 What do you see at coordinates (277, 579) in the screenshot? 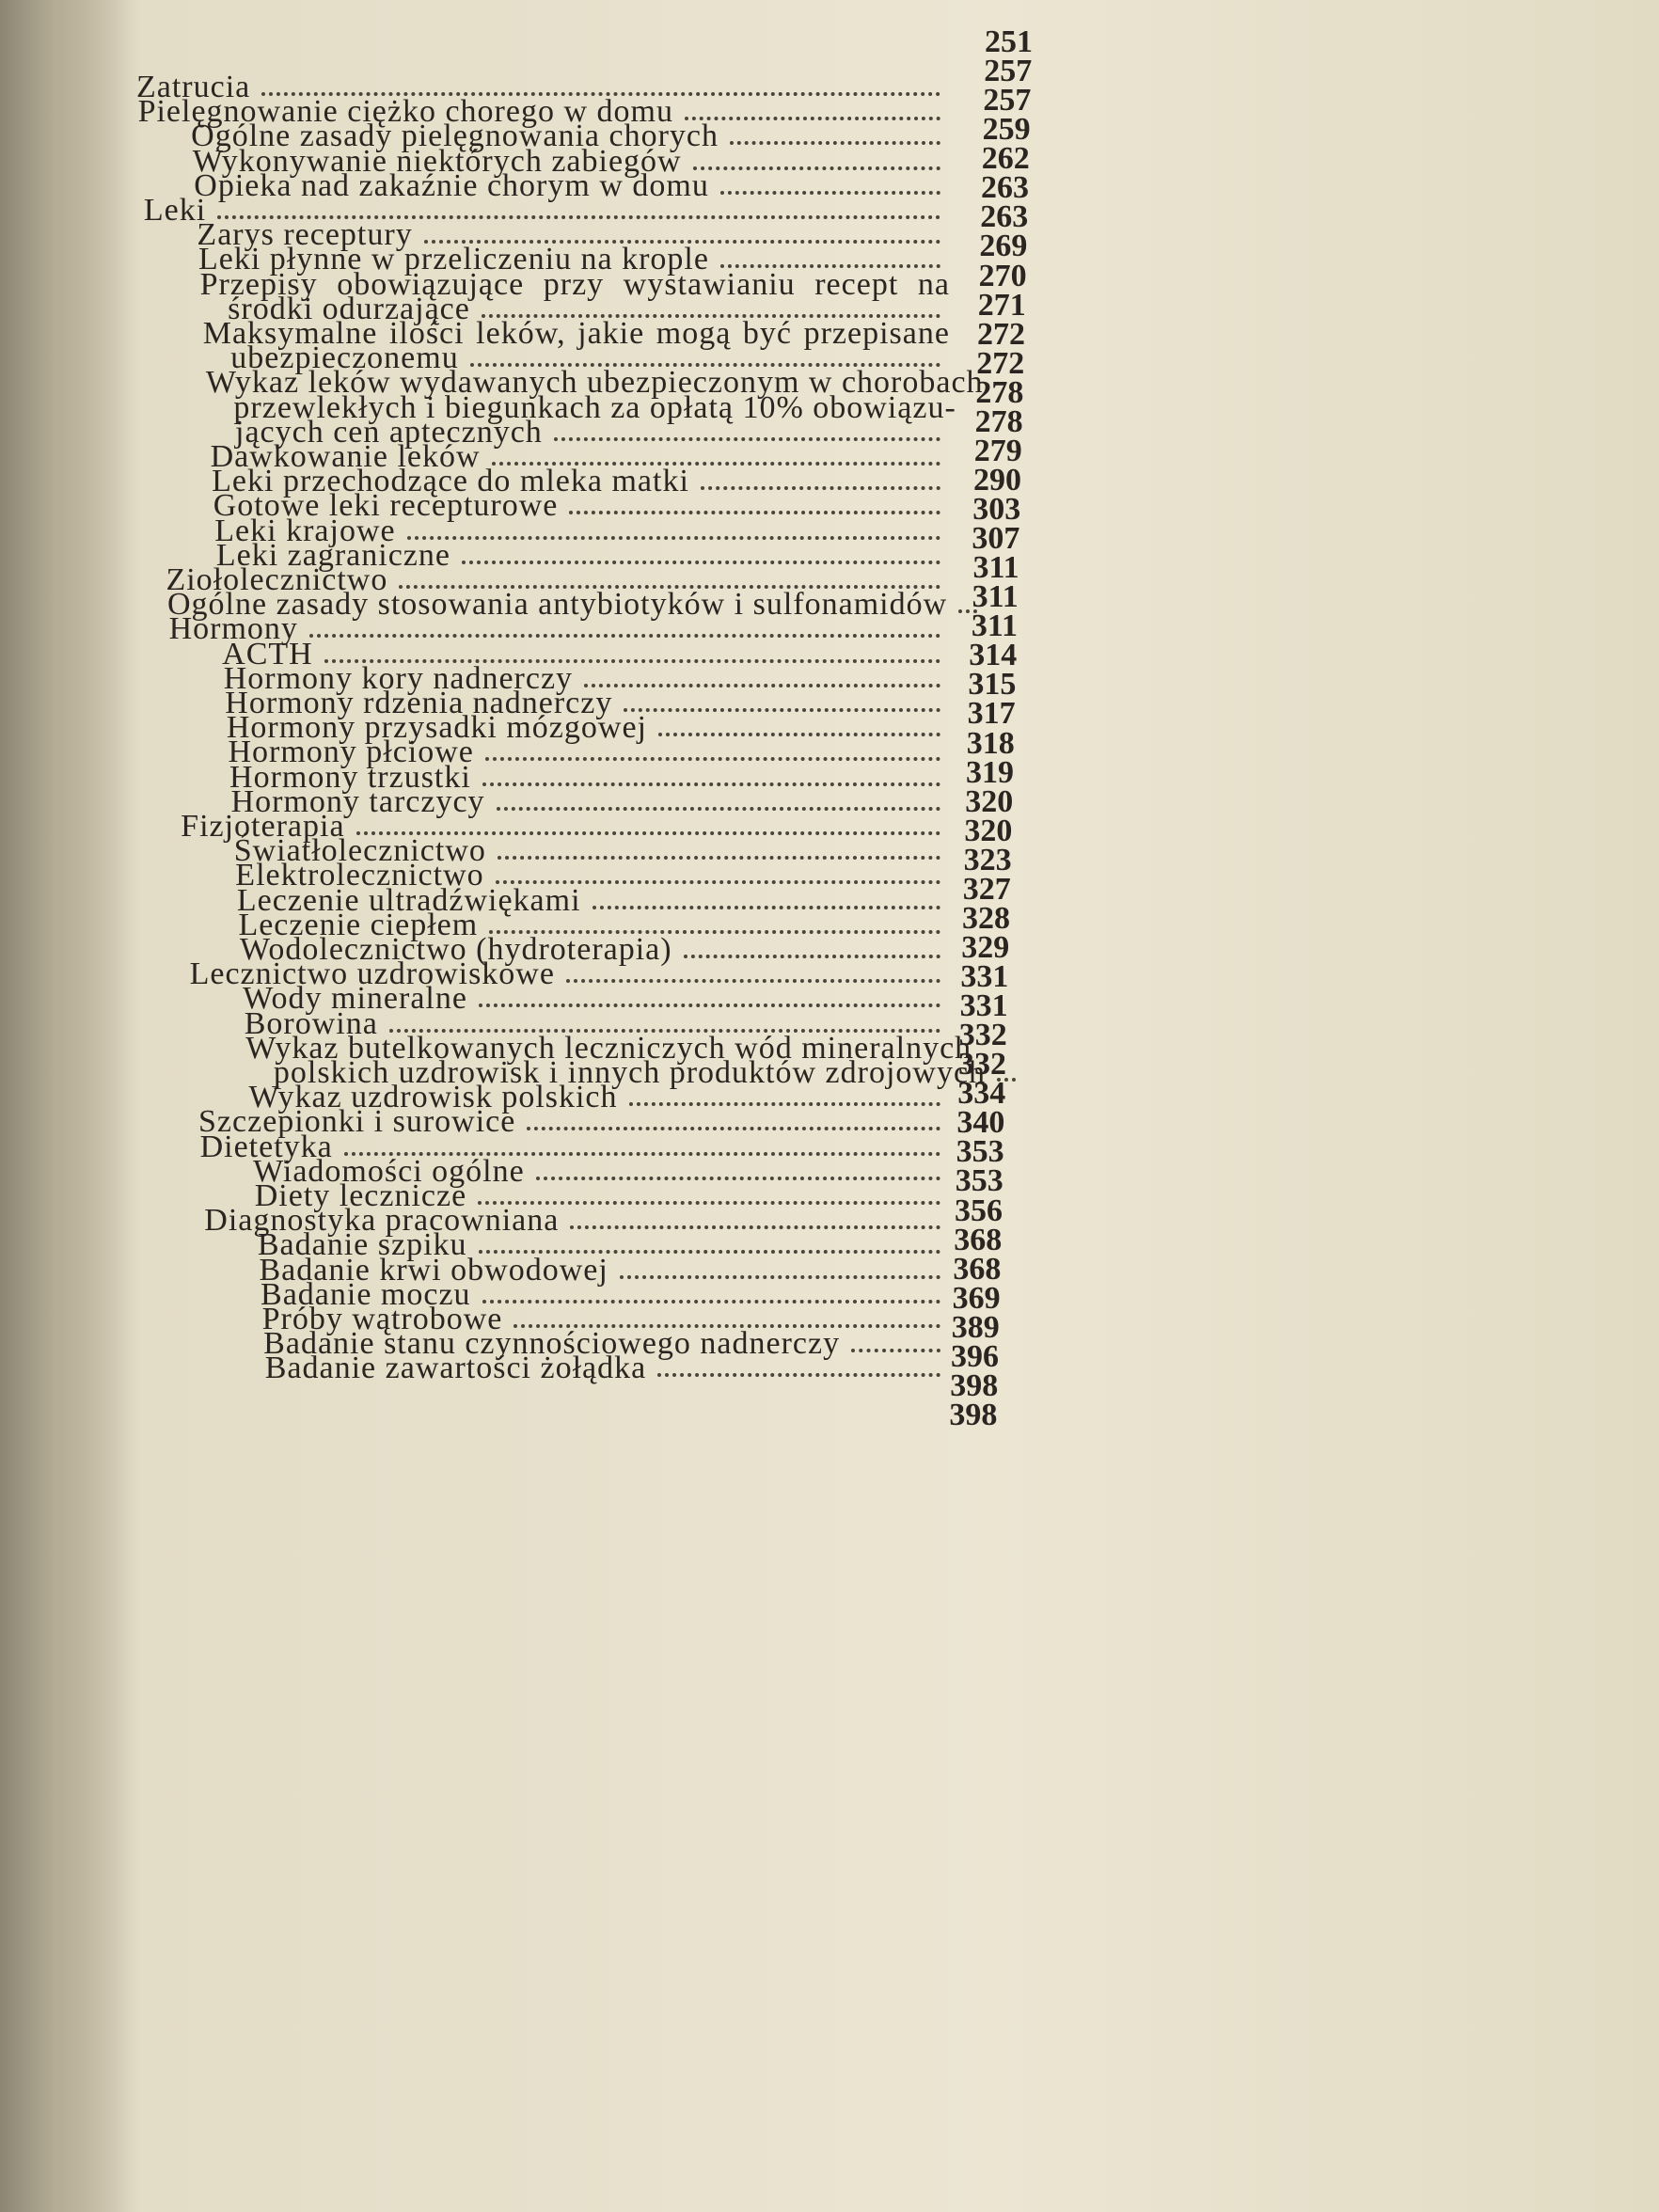
I see `entry-text: Ziołolecznictwo` at bounding box center [277, 579].